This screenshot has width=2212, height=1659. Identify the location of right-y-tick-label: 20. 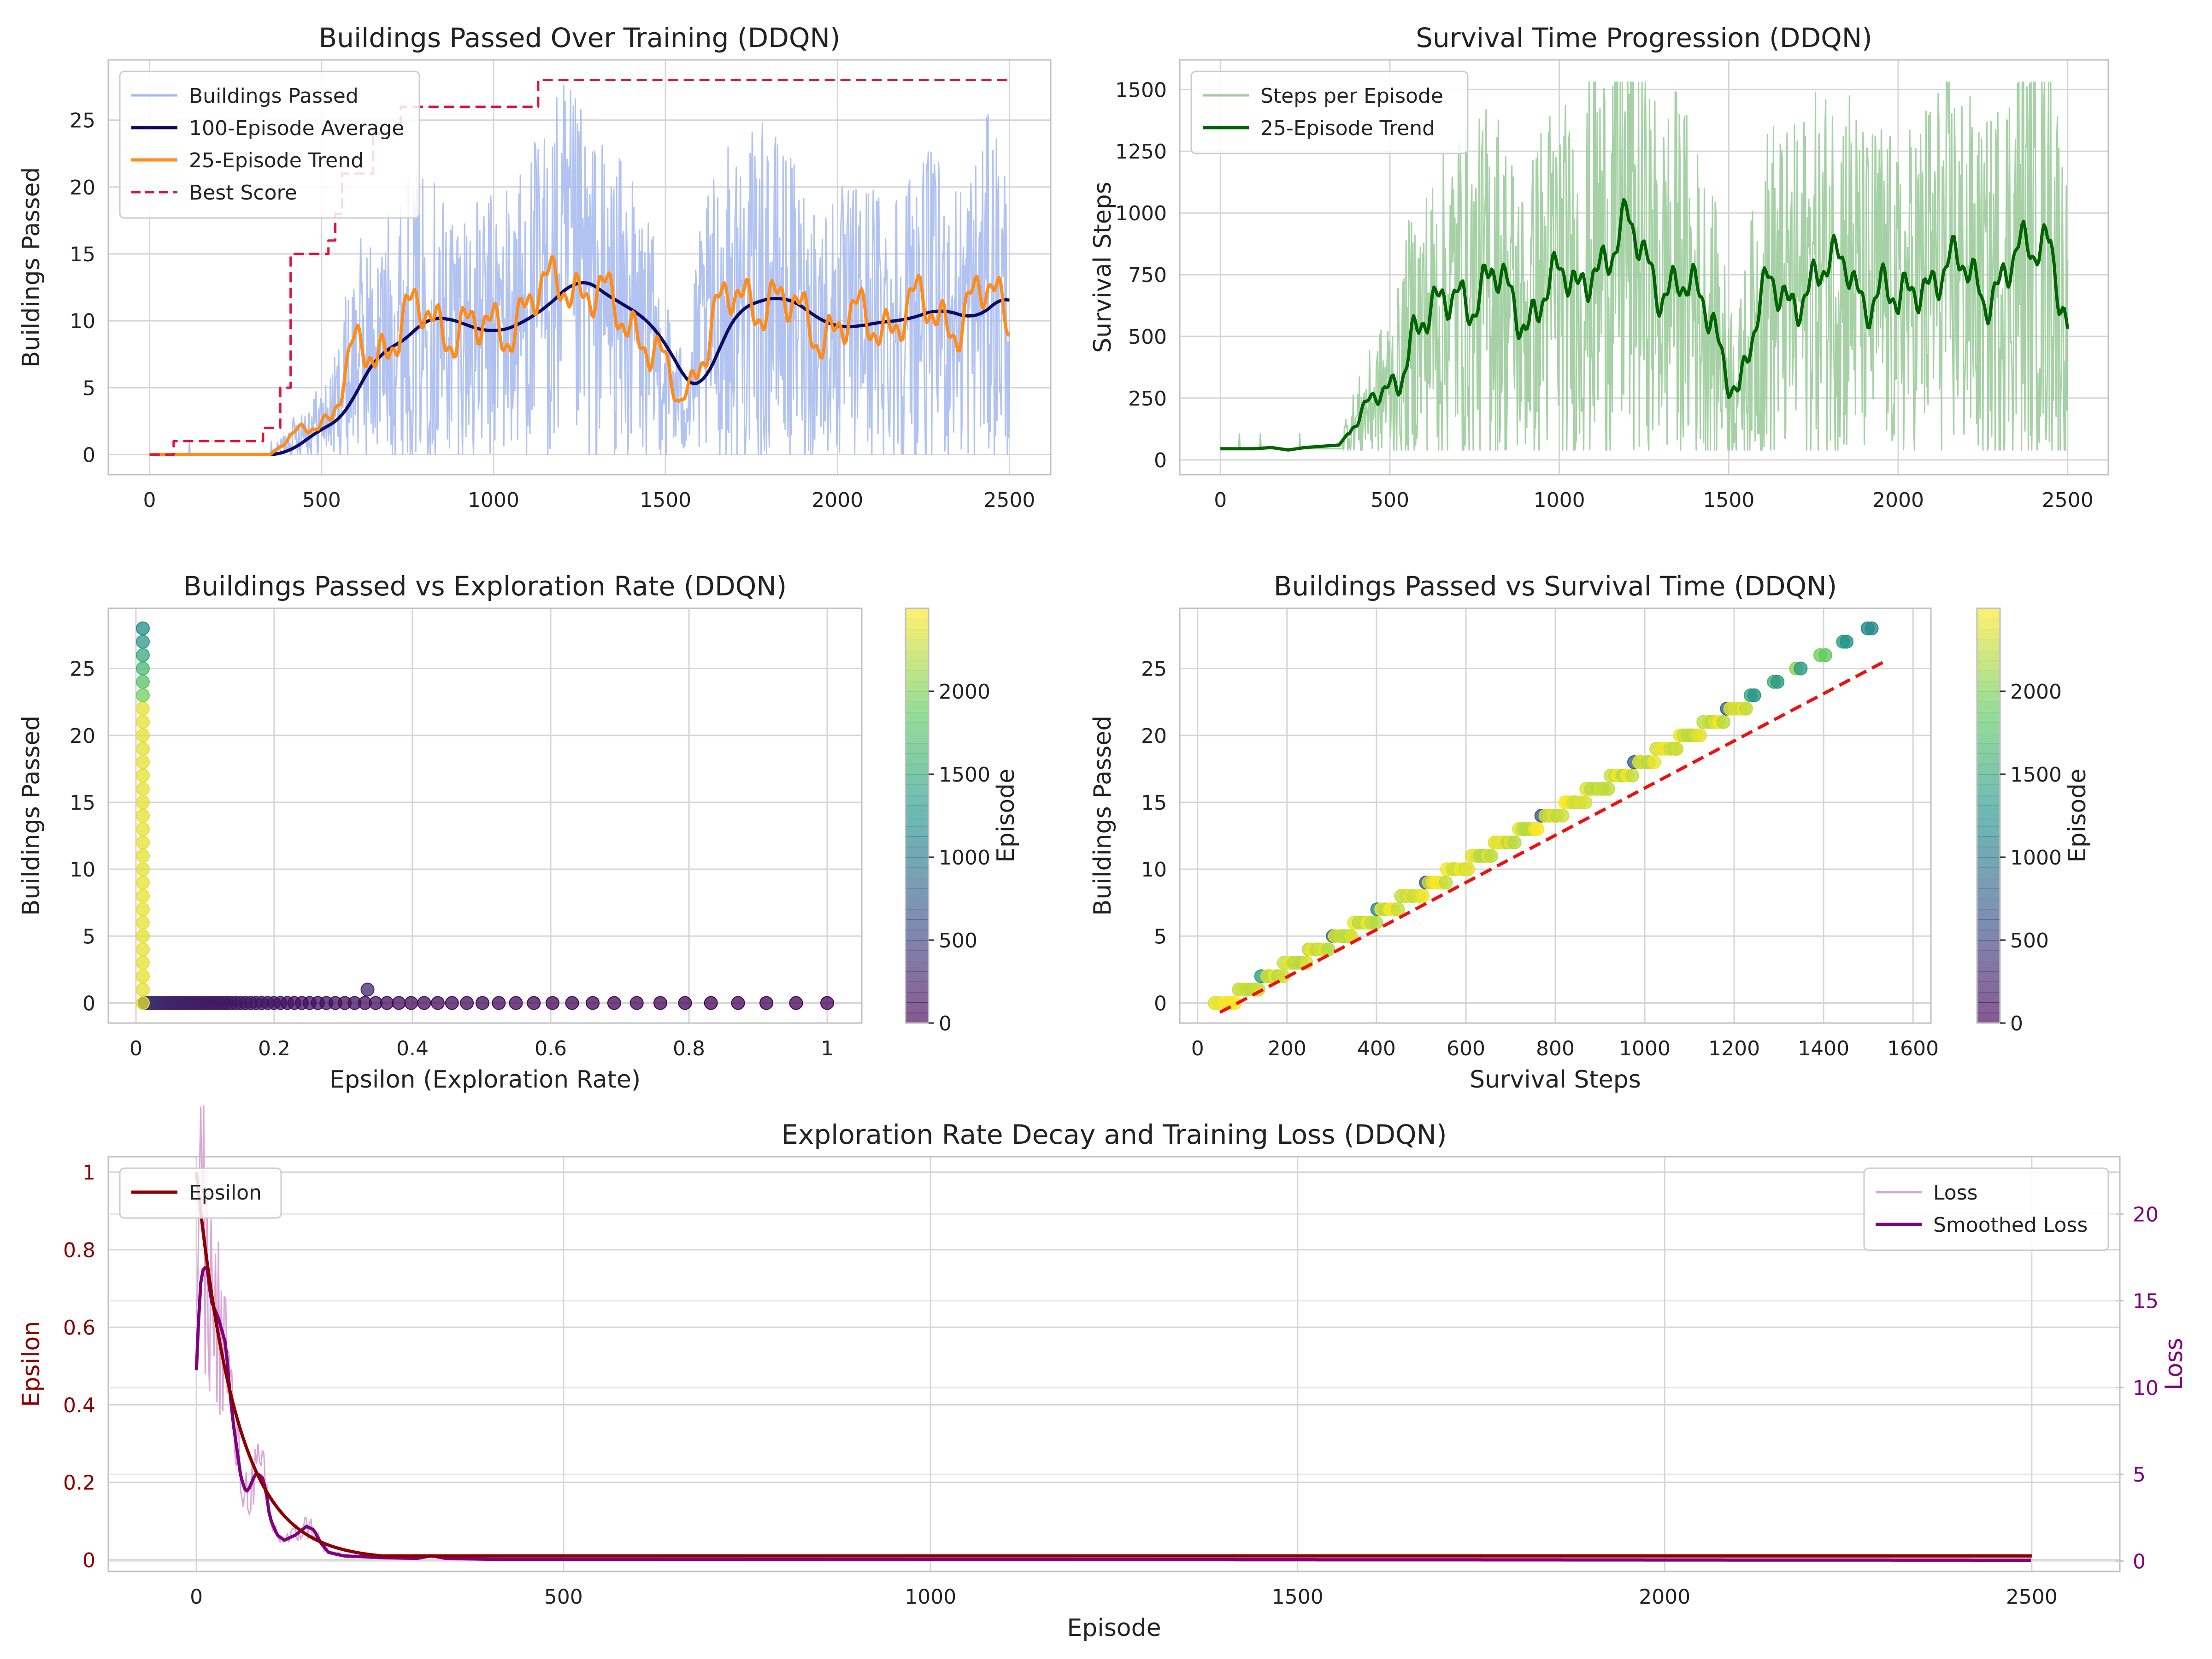
(2146, 1214).